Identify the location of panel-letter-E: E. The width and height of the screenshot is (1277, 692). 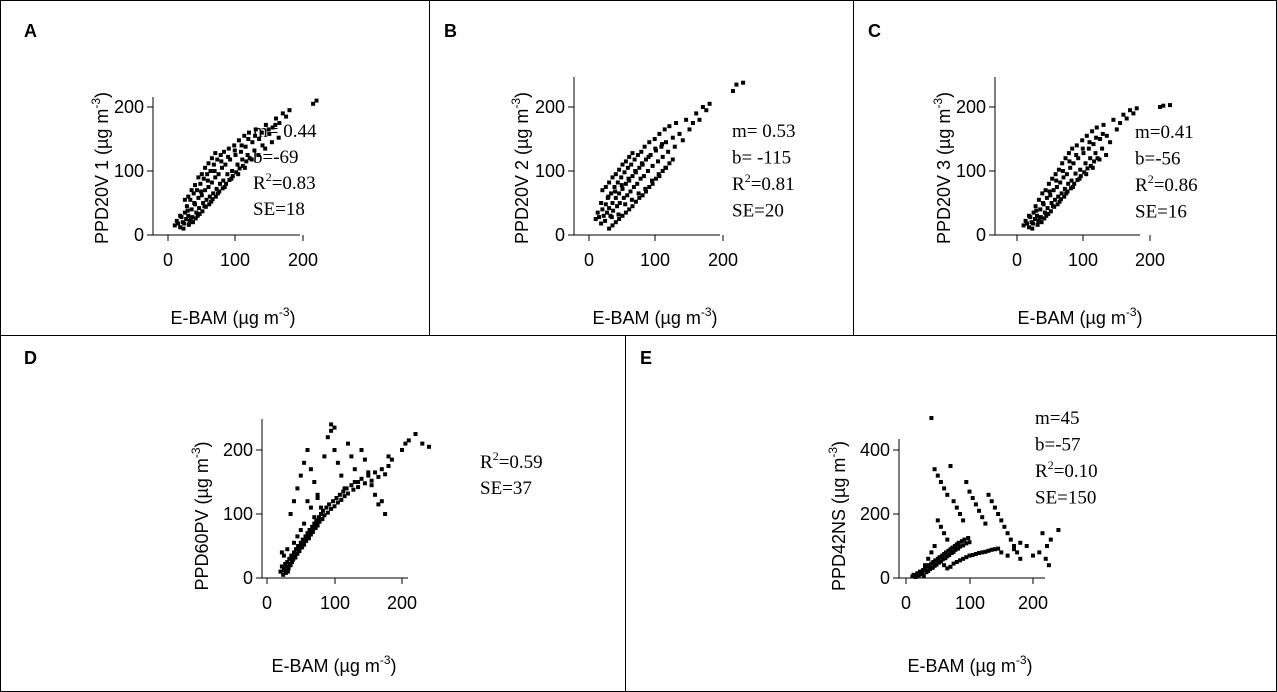
(646, 358).